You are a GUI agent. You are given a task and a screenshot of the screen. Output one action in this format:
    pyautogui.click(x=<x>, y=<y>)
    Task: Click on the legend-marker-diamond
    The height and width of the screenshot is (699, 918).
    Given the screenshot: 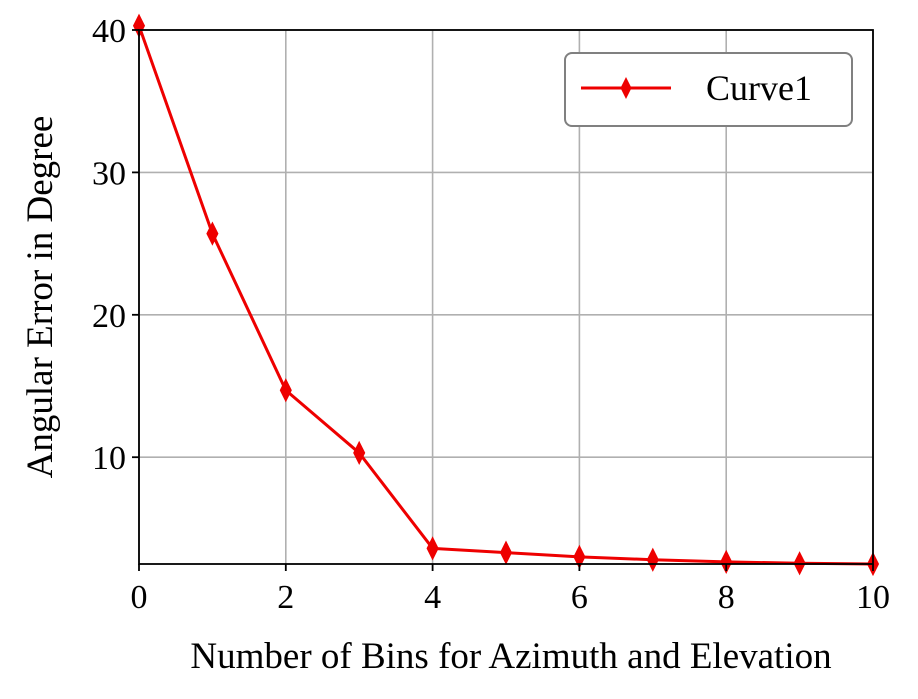 What is the action you would take?
    pyautogui.click(x=626, y=88)
    